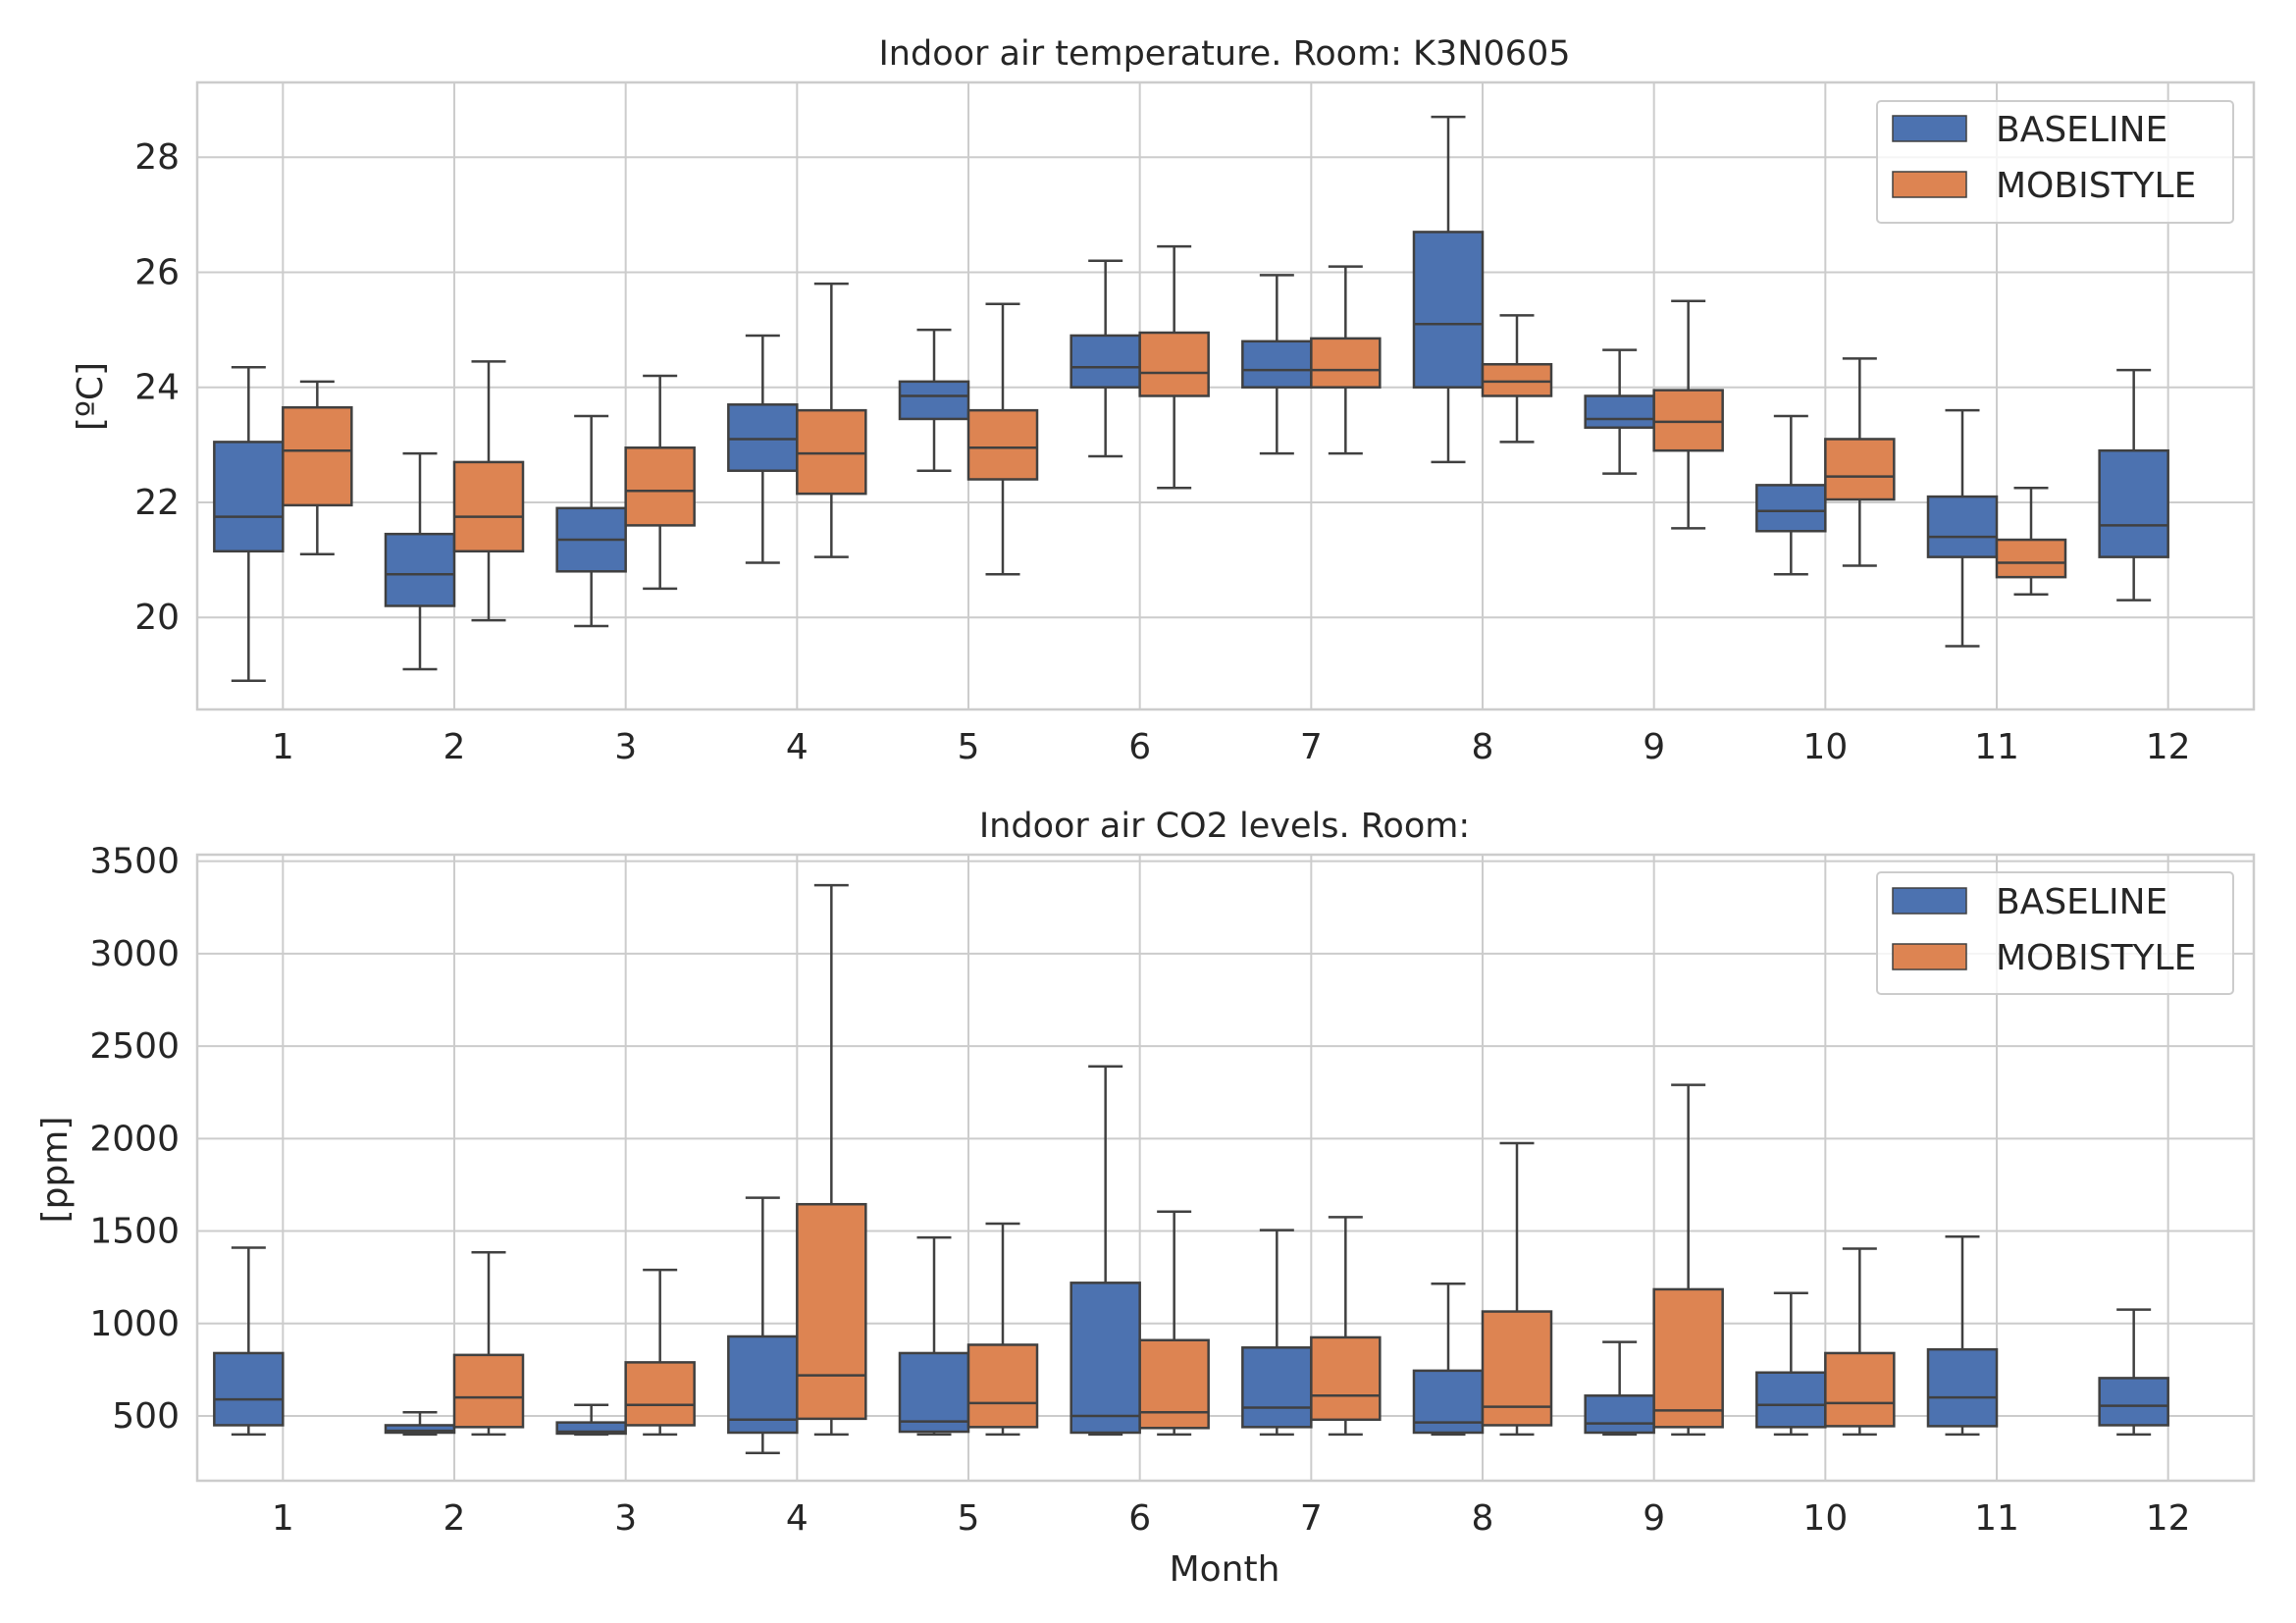  I want to click on temperature-x-ticks: 1 2 3 4 5 6 7 8 9 10 11 12, so click(1231, 747).